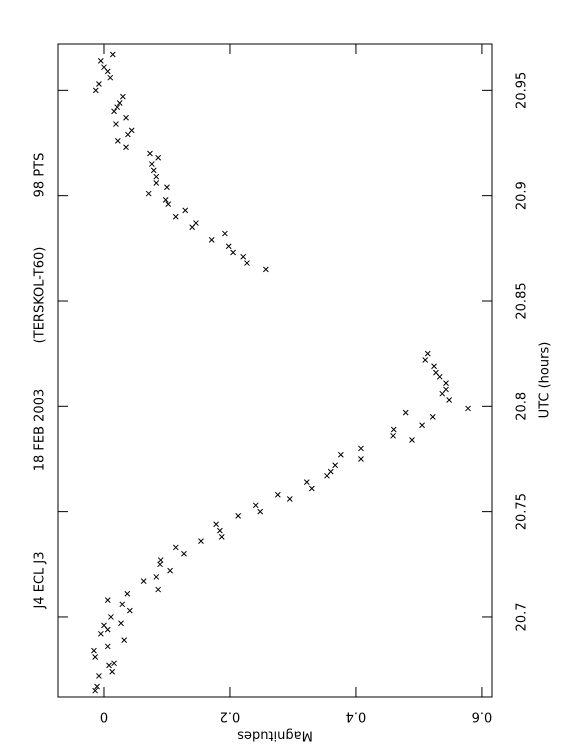 This screenshot has width=562, height=756. What do you see at coordinates (230, 716) in the screenshot?
I see `y-tick-label: 0.2` at bounding box center [230, 716].